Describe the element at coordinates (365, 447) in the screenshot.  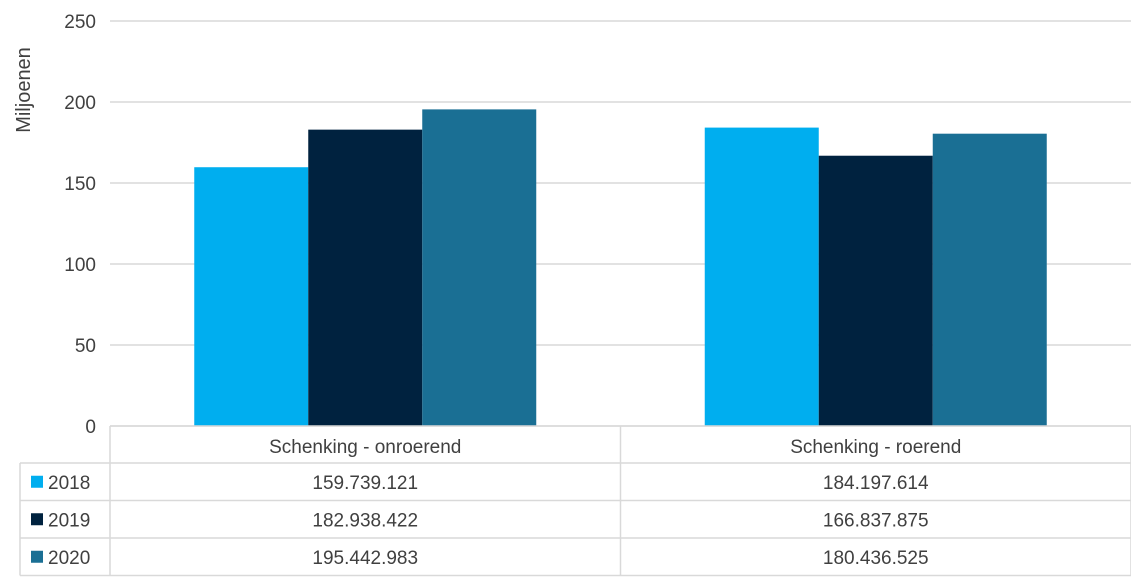
I see `category-label: Schenking - onroerend` at that location.